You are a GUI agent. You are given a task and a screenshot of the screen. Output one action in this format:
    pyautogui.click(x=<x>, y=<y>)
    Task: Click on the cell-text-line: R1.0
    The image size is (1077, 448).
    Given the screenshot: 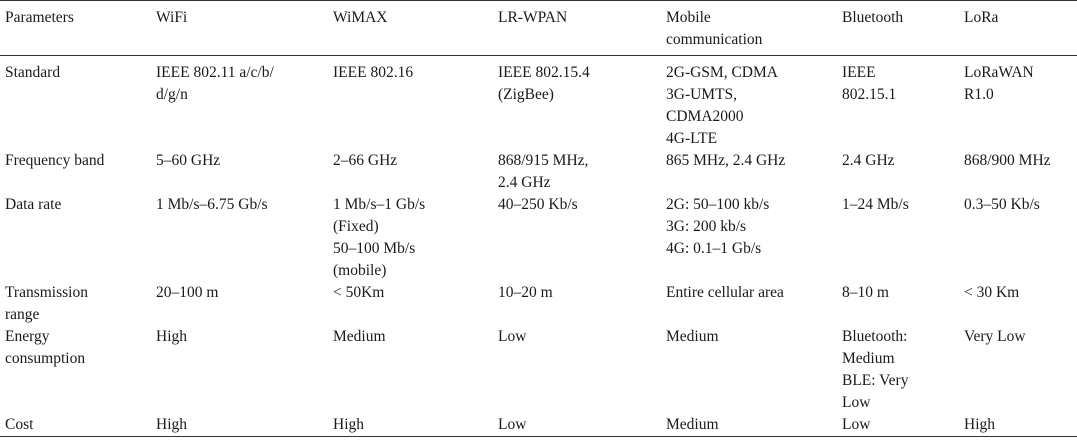 What is the action you would take?
    pyautogui.click(x=979, y=94)
    